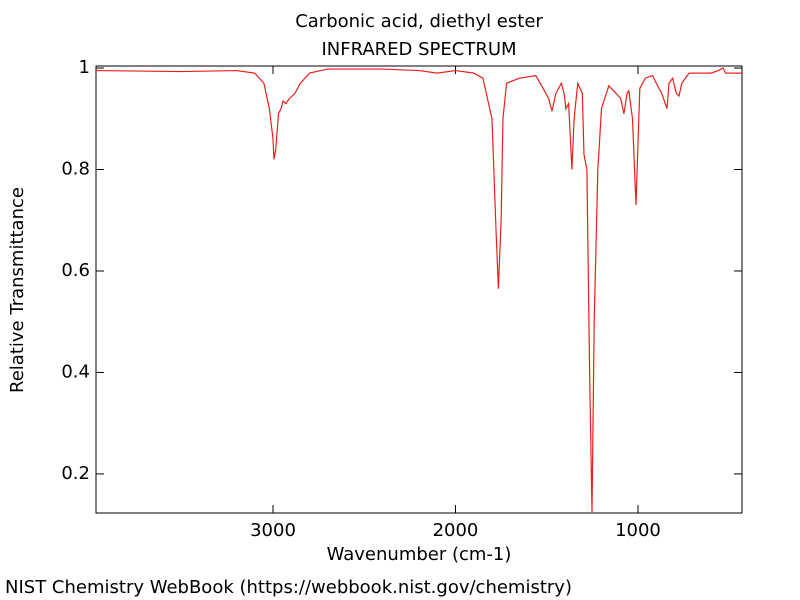  I want to click on x-axis-label: Wavenumber (cm-1), so click(419, 554).